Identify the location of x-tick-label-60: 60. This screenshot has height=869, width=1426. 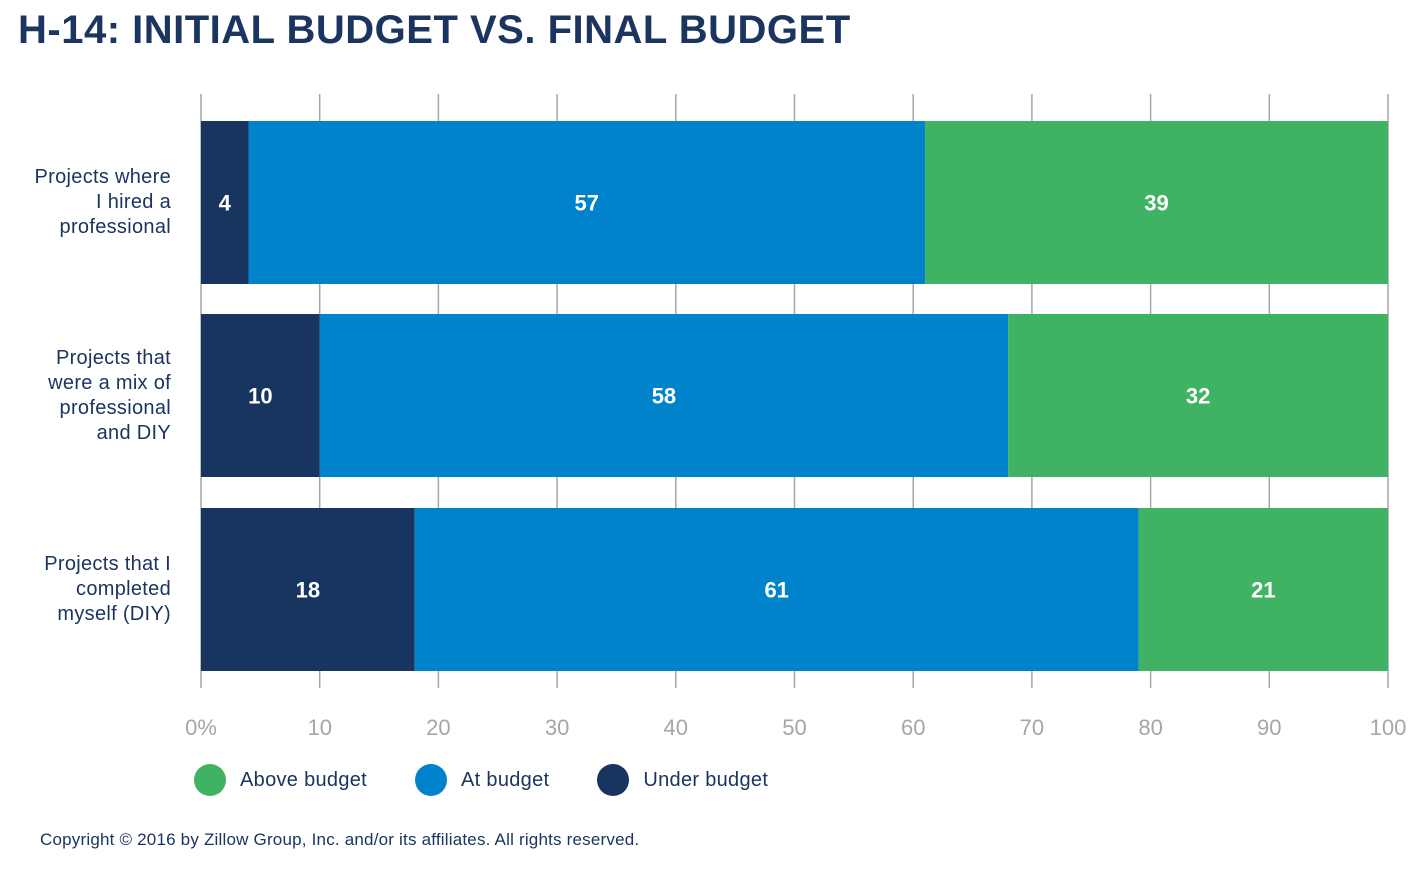
(913, 727).